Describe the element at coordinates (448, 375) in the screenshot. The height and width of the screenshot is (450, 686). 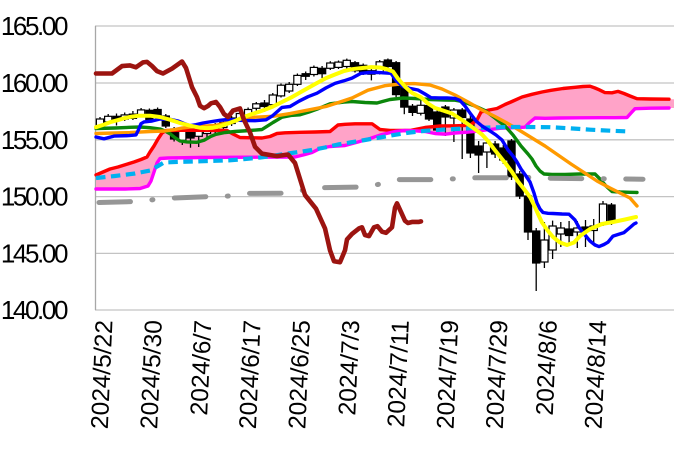
I see `svg-text: 2024/7/19` at that location.